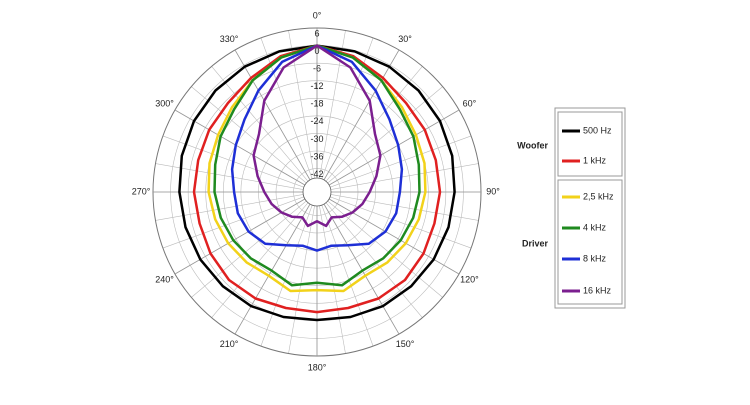 This screenshot has height=405, width=750. What do you see at coordinates (535, 243) in the screenshot?
I see `legend-group-label: Driver` at bounding box center [535, 243].